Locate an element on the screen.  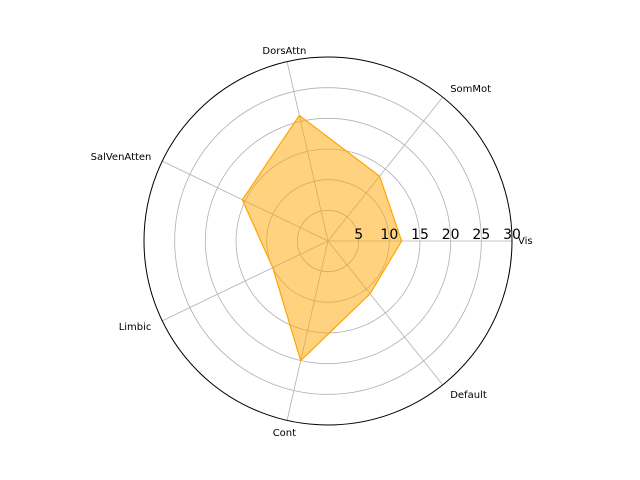
rtick-label-15: 15 is located at coordinates (420, 235).